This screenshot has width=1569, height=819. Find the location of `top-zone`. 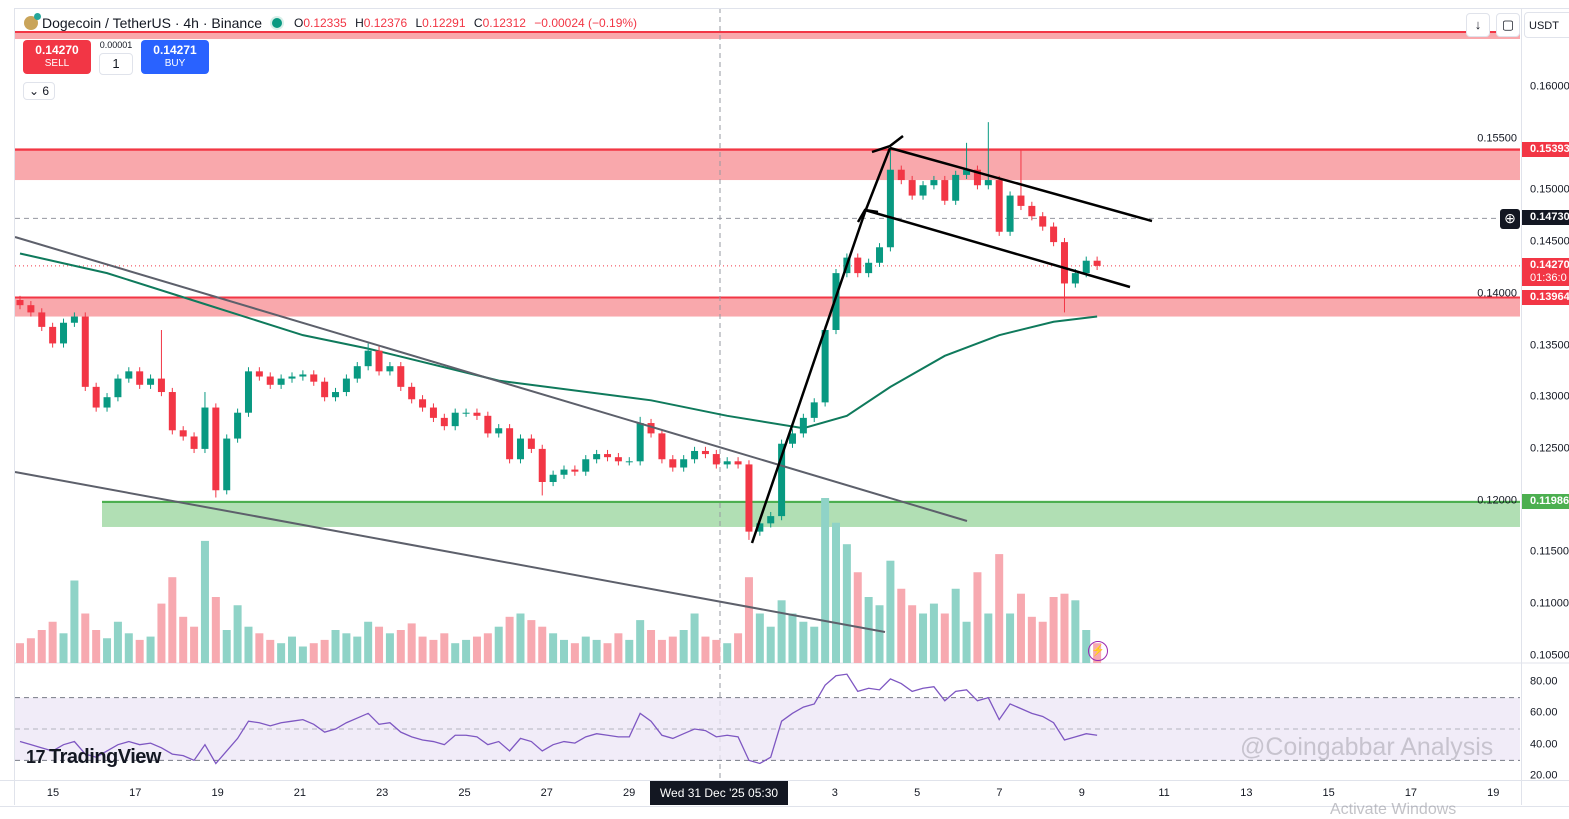

top-zone is located at coordinates (767, 35).